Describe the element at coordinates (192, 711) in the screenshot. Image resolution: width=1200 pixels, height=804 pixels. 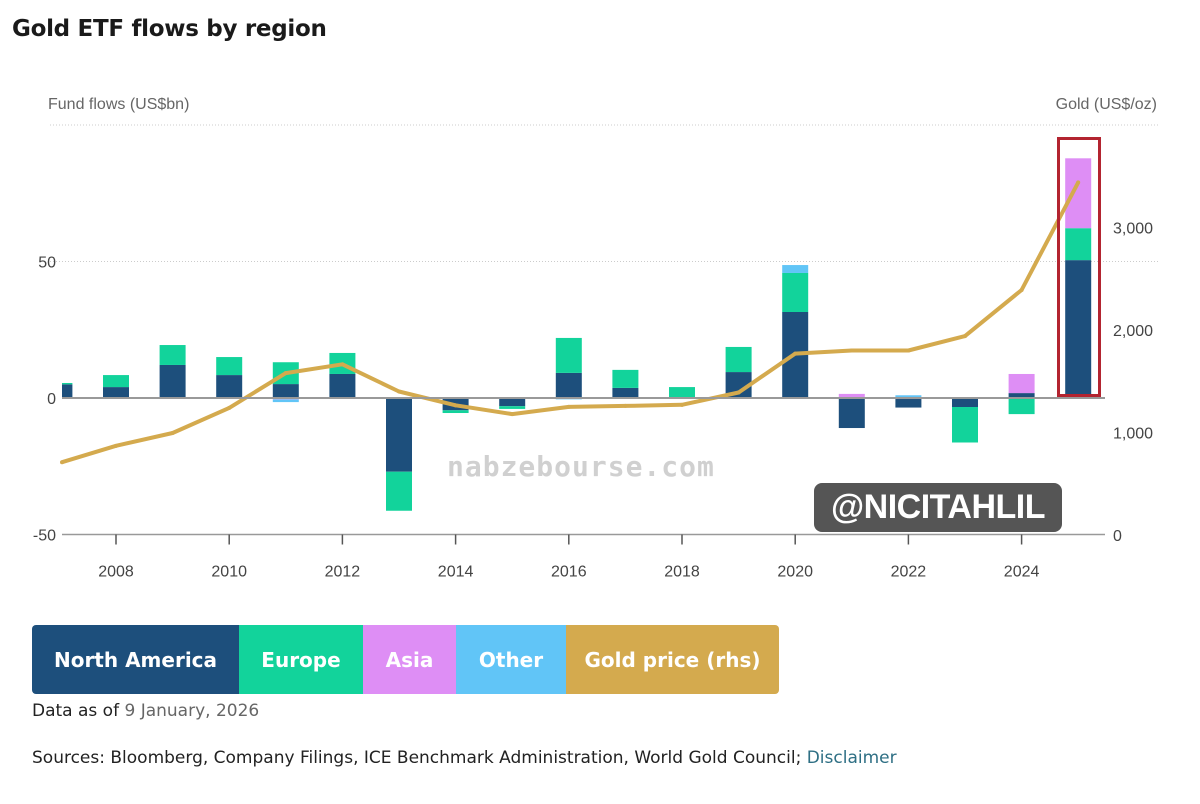
I see `note-date: 9 January, 2026` at that location.